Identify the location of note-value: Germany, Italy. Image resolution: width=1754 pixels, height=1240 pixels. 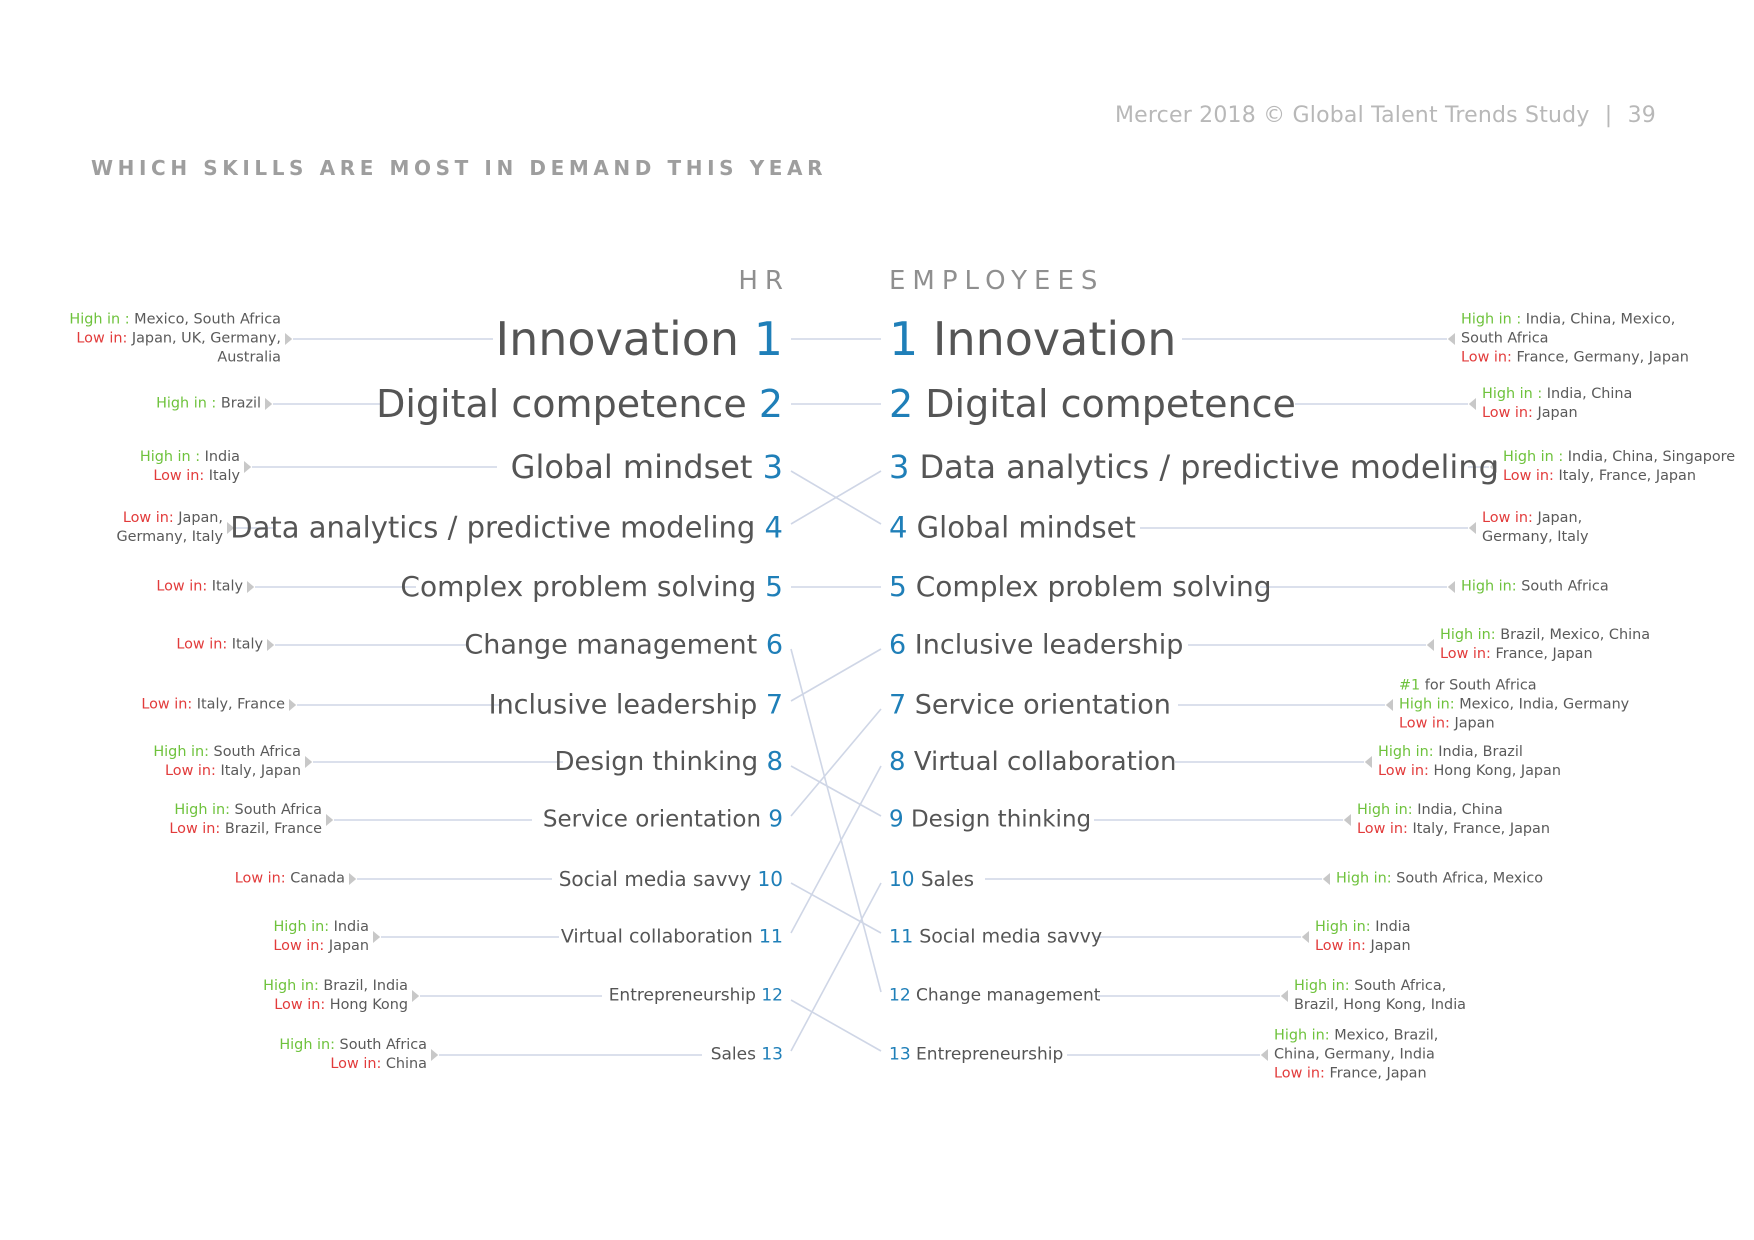
(169, 537).